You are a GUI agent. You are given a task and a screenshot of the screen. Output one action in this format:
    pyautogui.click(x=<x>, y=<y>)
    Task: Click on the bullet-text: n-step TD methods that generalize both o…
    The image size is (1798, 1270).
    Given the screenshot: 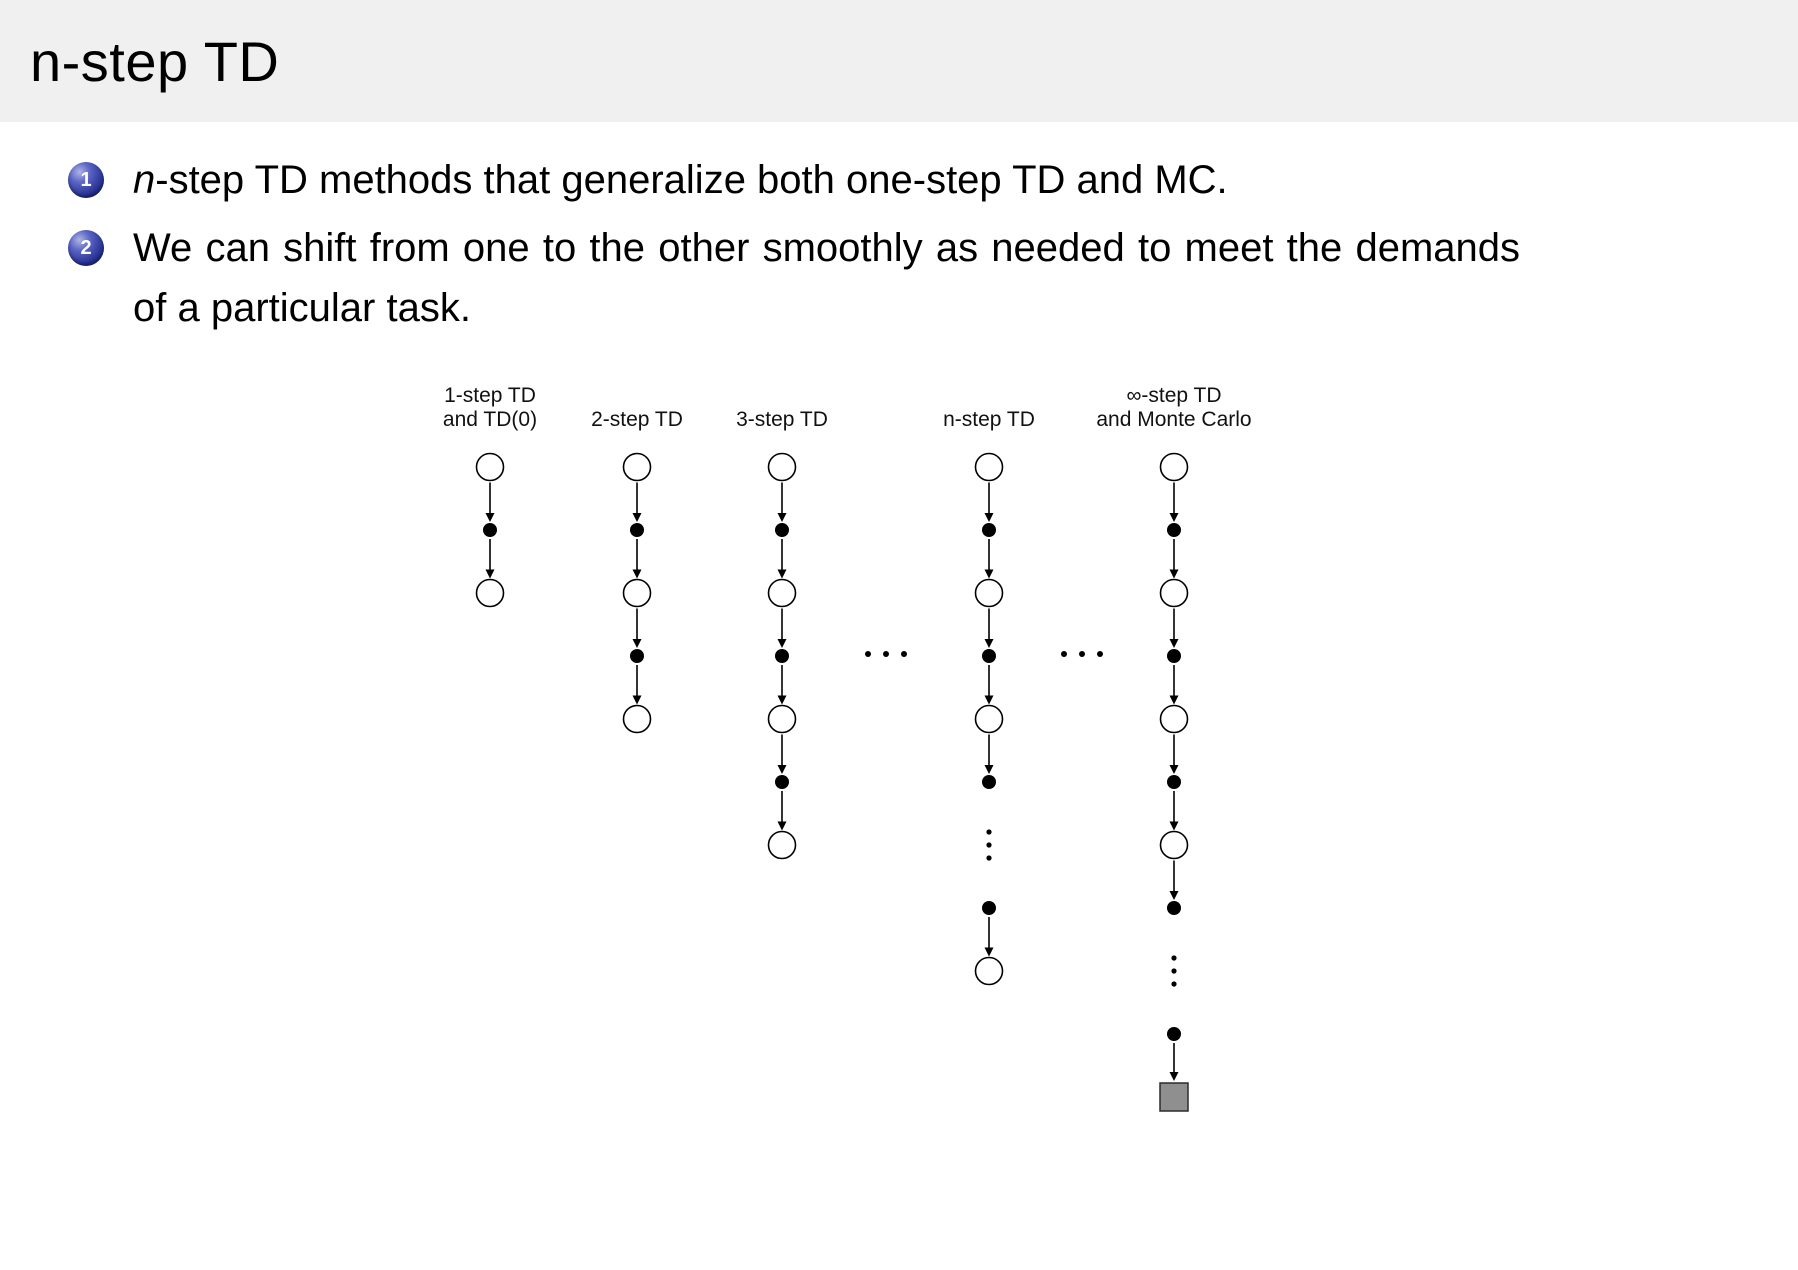 What is the action you would take?
    pyautogui.click(x=826, y=180)
    